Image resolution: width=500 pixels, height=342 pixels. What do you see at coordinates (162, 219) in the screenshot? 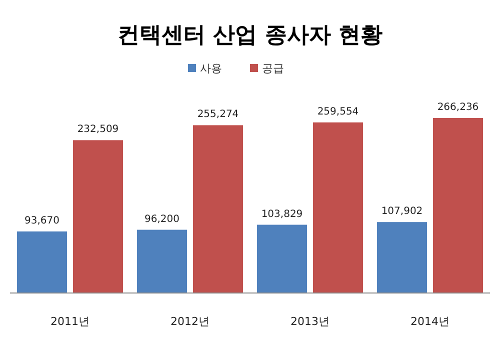
I see `data-label: 96,200` at bounding box center [162, 219].